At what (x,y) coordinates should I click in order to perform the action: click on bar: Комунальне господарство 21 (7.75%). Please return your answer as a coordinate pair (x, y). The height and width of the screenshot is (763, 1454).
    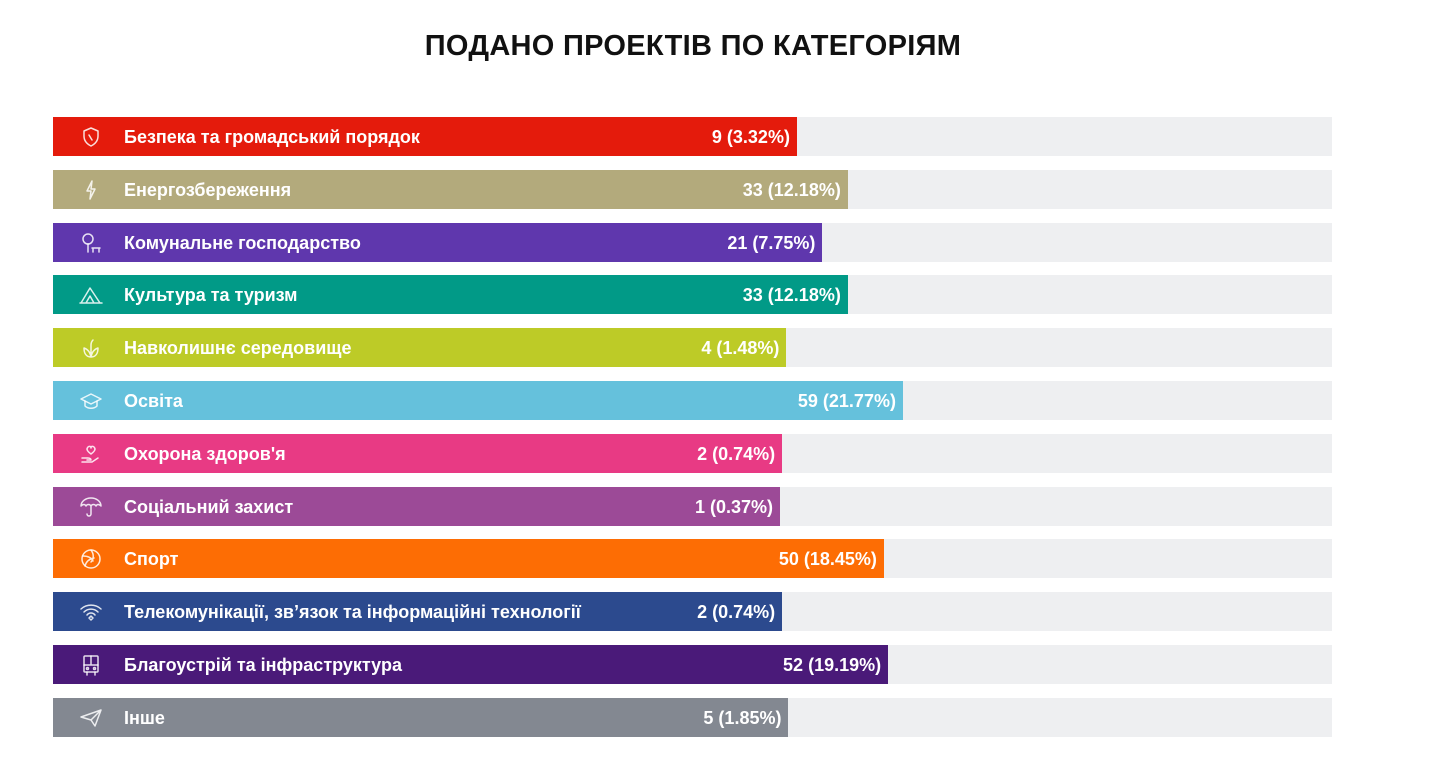
    Looking at the image, I should click on (438, 242).